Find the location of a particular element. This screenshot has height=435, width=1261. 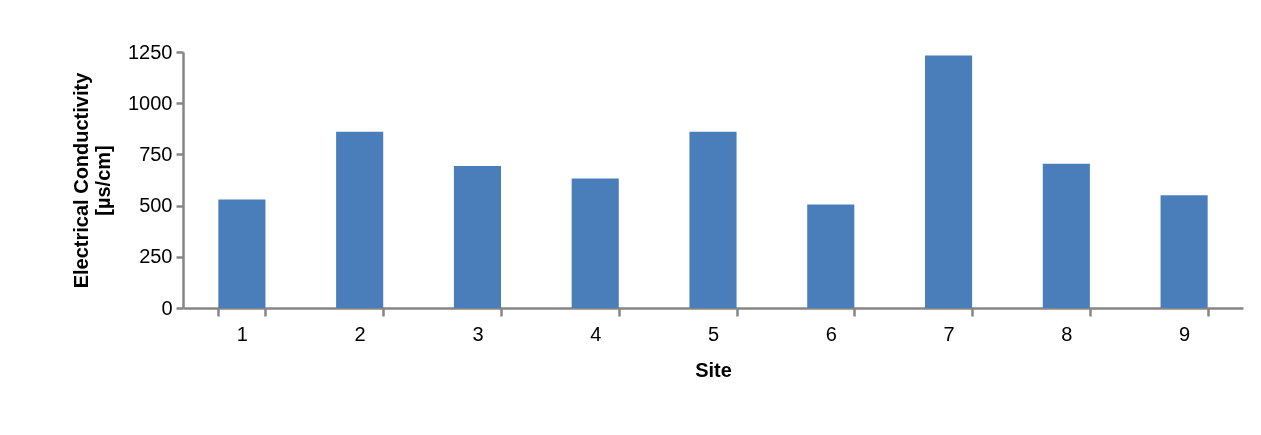

x-tick-label: 3 is located at coordinates (478, 333).